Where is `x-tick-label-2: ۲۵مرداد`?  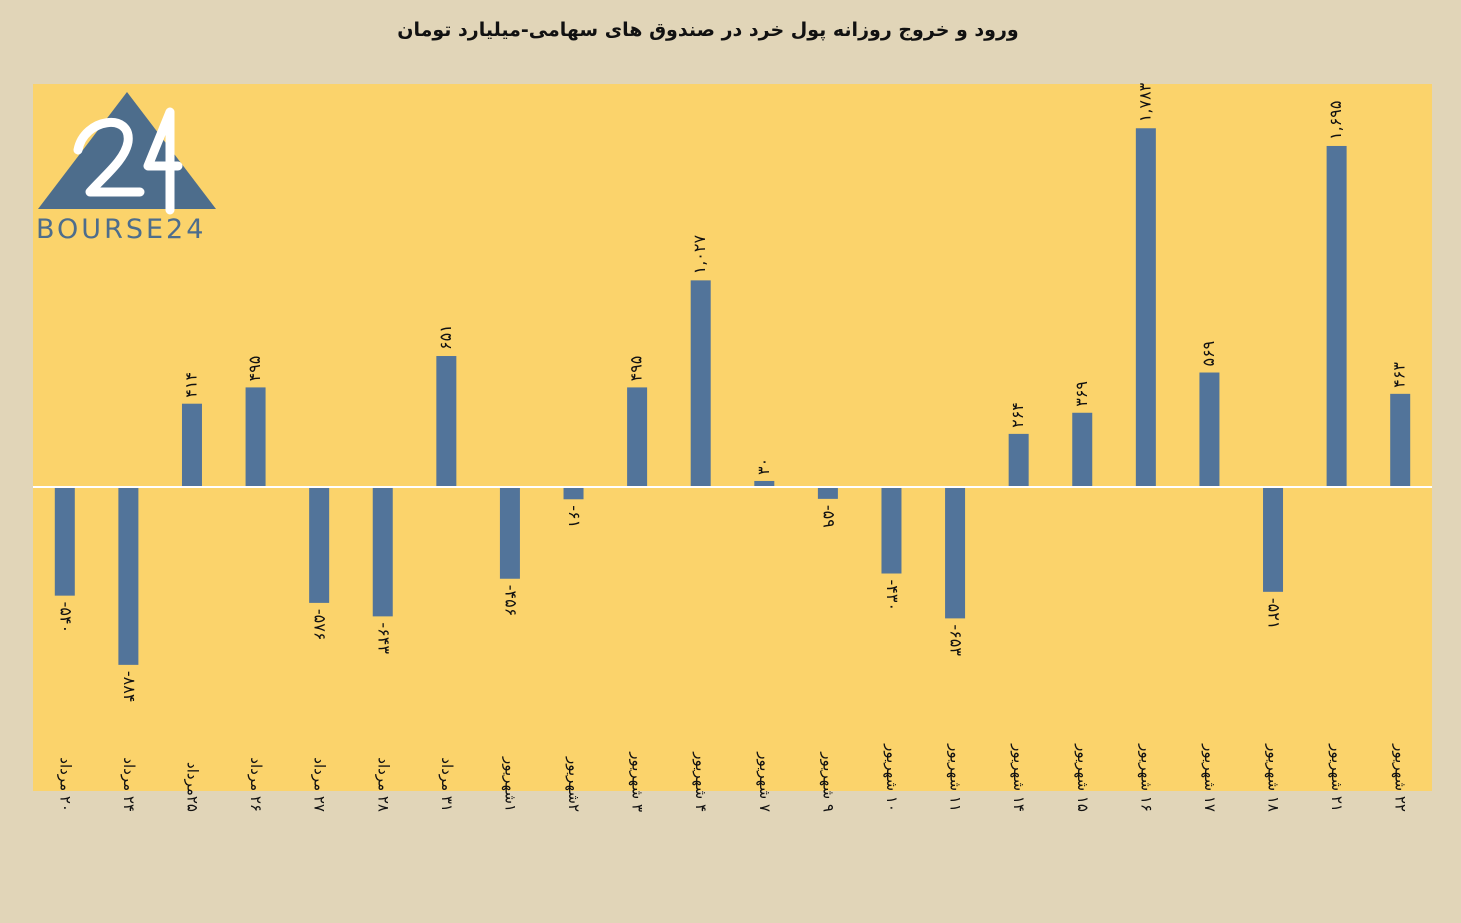
x-tick-label-2: ۲۵مرداد is located at coordinates (192, 787).